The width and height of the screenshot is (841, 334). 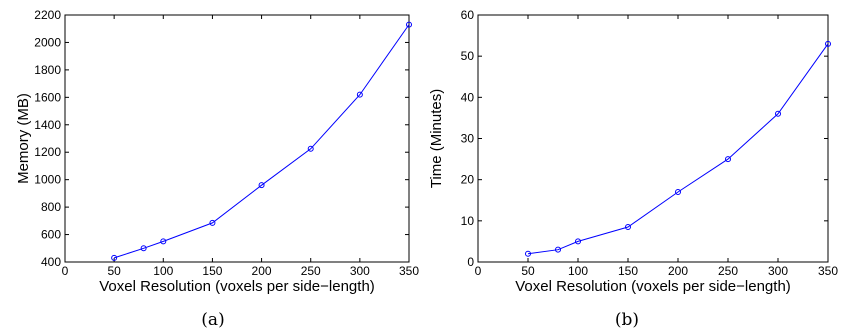 I want to click on y-tick-label: 30, so click(x=468, y=139).